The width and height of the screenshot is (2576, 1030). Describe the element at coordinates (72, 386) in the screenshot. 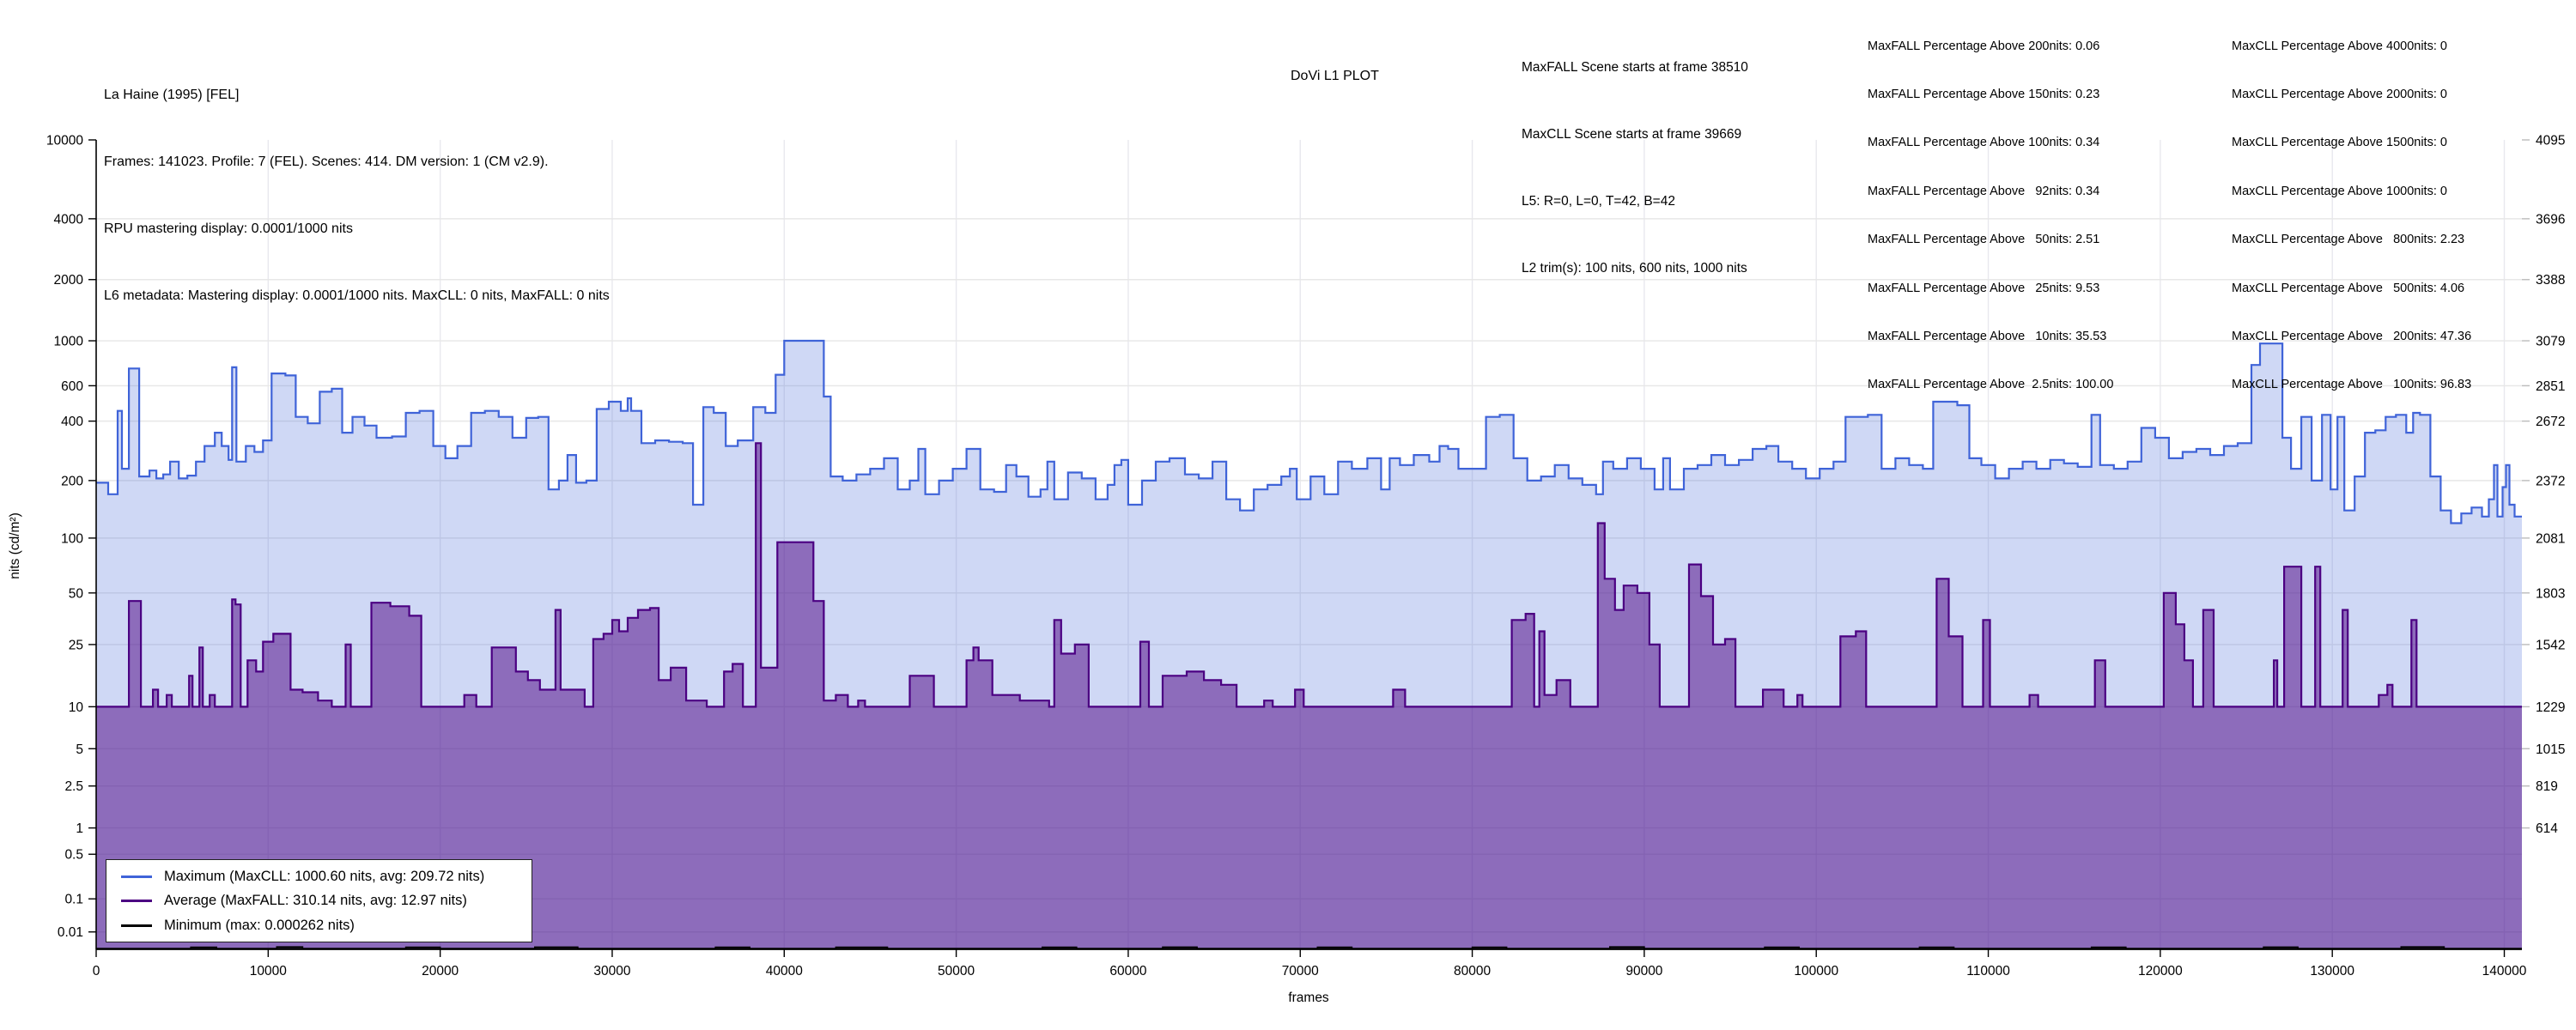

I see `y-tick-label: 600` at that location.